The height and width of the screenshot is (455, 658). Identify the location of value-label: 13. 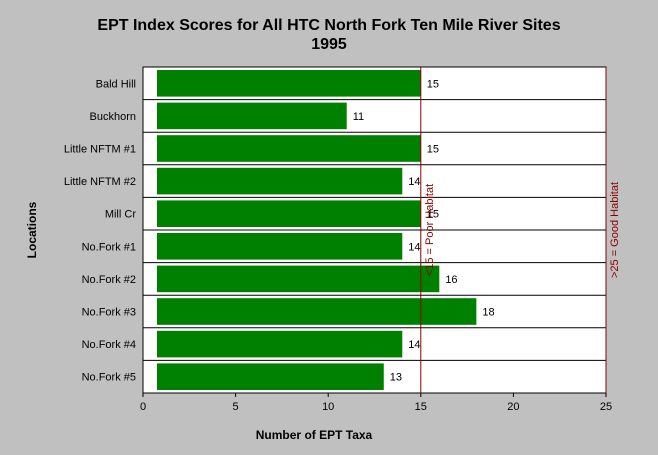
(396, 378).